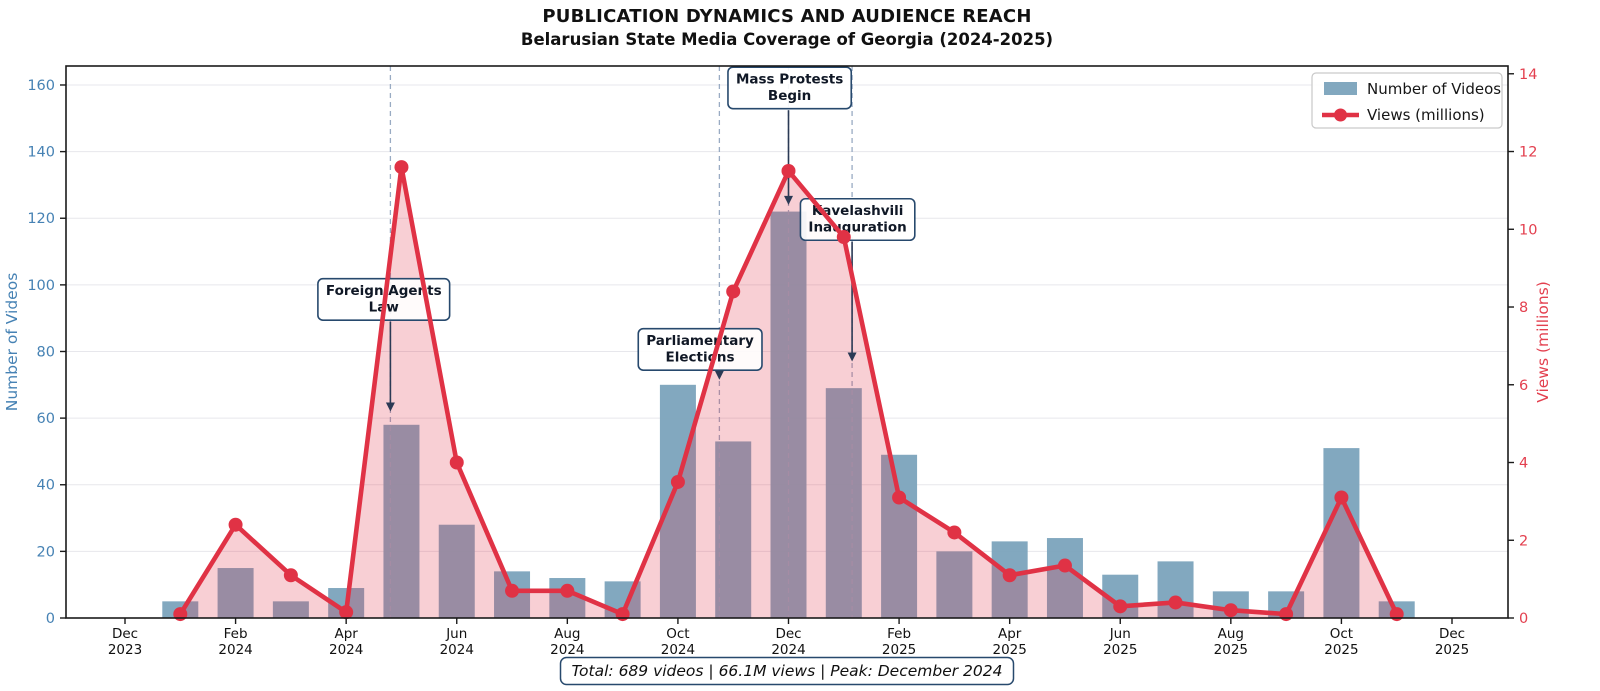  What do you see at coordinates (1452, 642) in the screenshot?
I see `x-tick-label: Dec 2025` at bounding box center [1452, 642].